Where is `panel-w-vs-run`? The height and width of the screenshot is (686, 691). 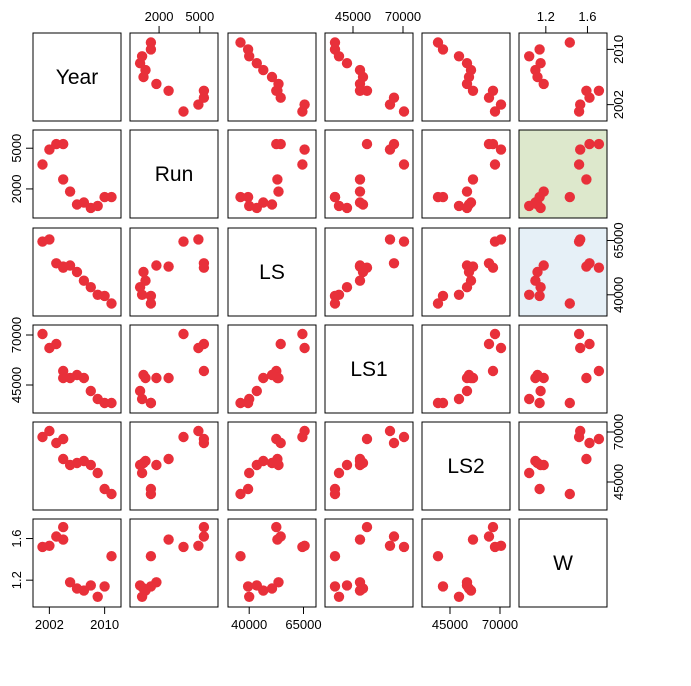
panel-w-vs-run is located at coordinates (563, 174).